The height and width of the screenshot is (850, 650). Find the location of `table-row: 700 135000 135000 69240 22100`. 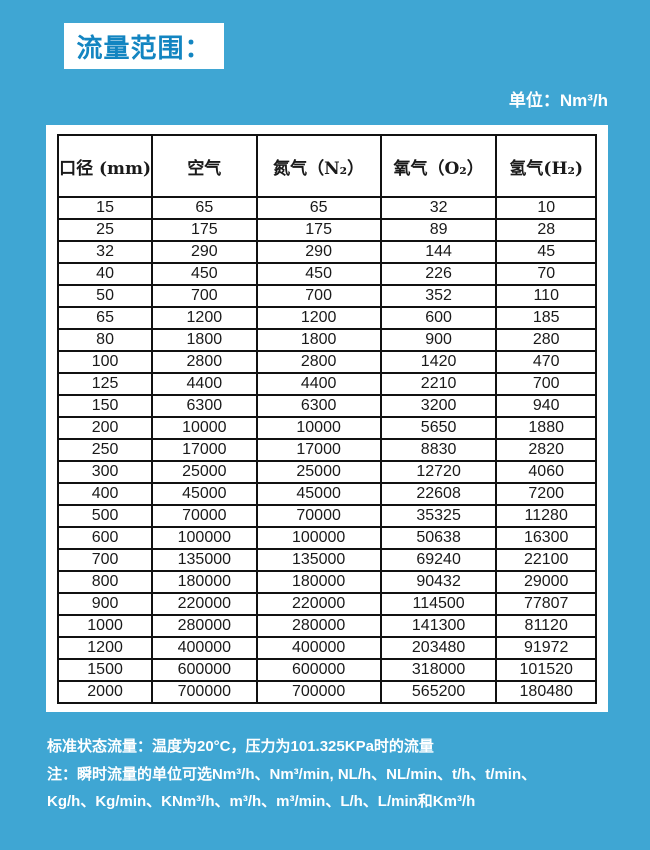

table-row: 700 135000 135000 69240 22100 is located at coordinates (326, 560).